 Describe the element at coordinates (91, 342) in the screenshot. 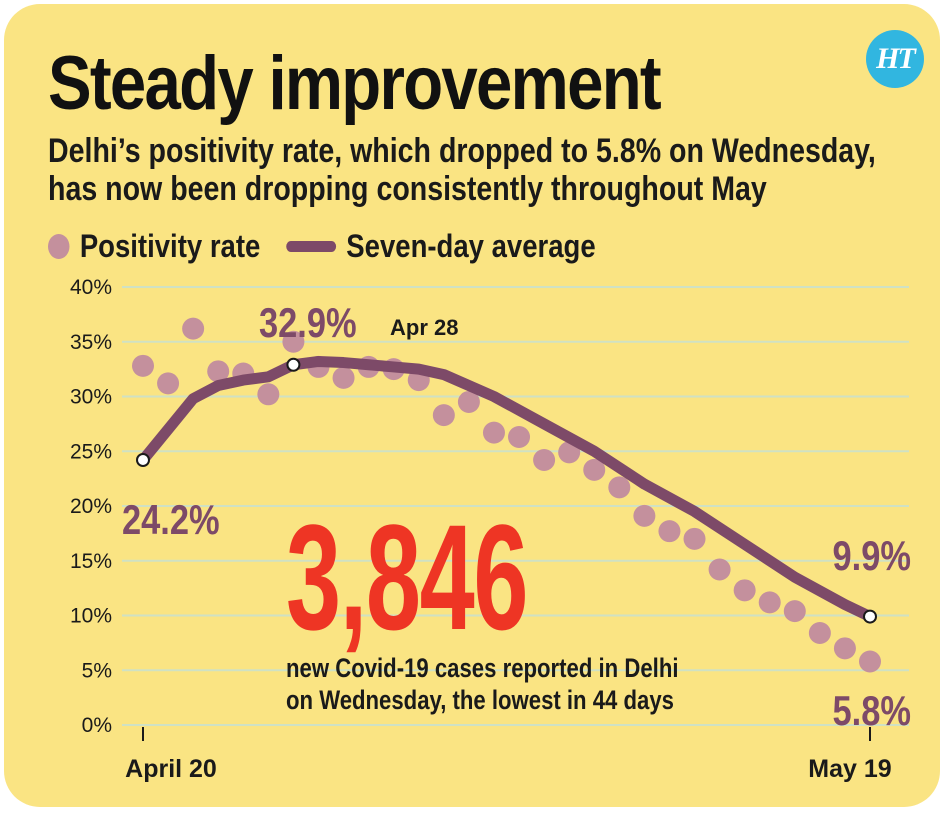

I see `y-tick-label: 35%` at that location.